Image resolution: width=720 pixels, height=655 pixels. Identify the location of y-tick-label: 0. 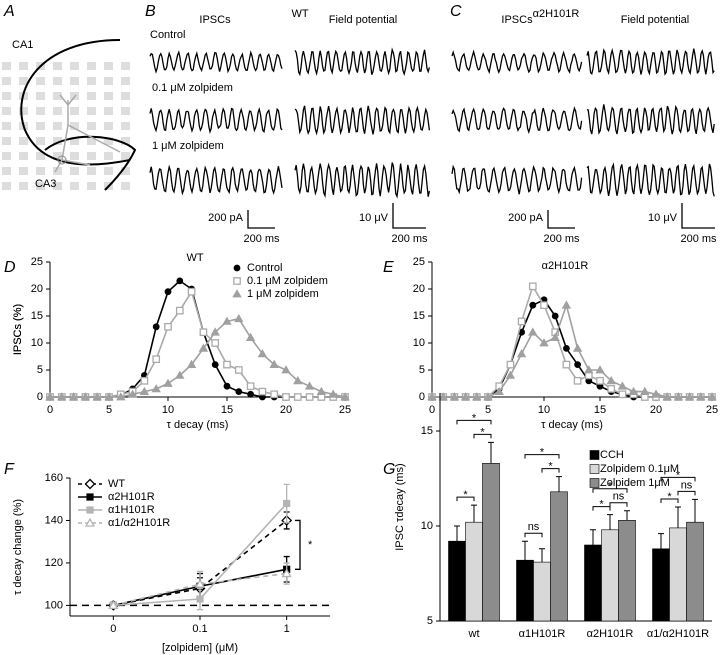
(422, 397).